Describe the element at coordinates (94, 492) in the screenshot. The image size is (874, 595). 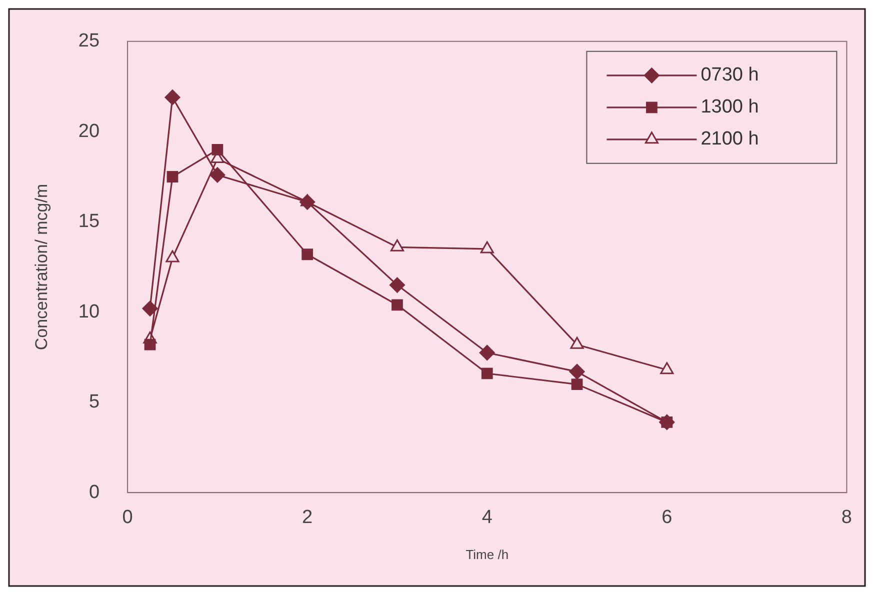
I see `y-tick-label: 0` at that location.